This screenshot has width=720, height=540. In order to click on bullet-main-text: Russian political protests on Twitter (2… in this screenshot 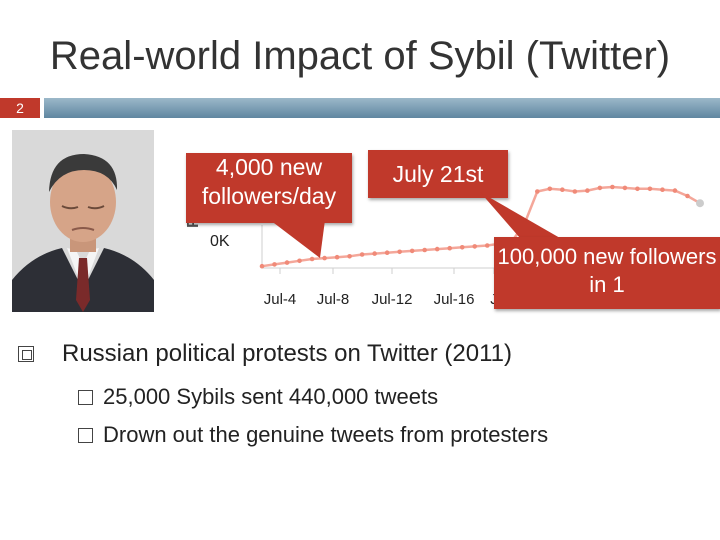, I will do `click(287, 353)`.